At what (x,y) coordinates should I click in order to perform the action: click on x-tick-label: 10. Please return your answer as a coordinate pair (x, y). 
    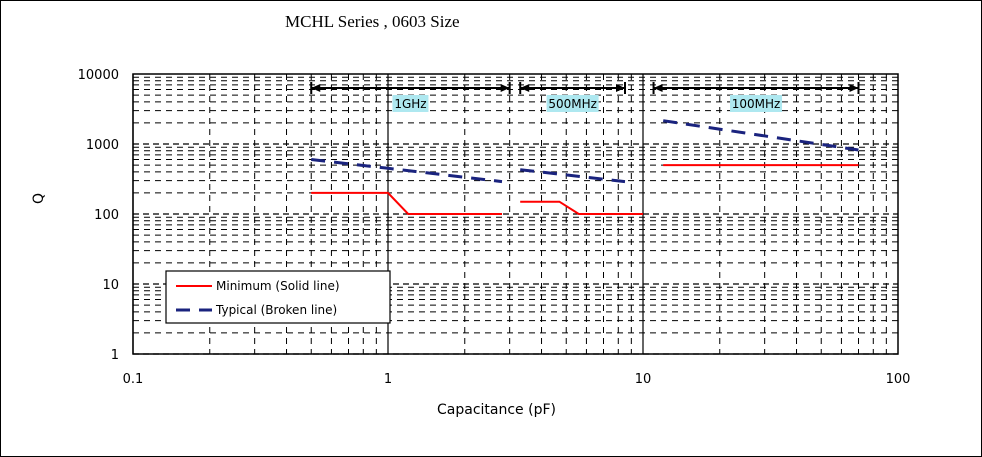
    Looking at the image, I should click on (643, 379).